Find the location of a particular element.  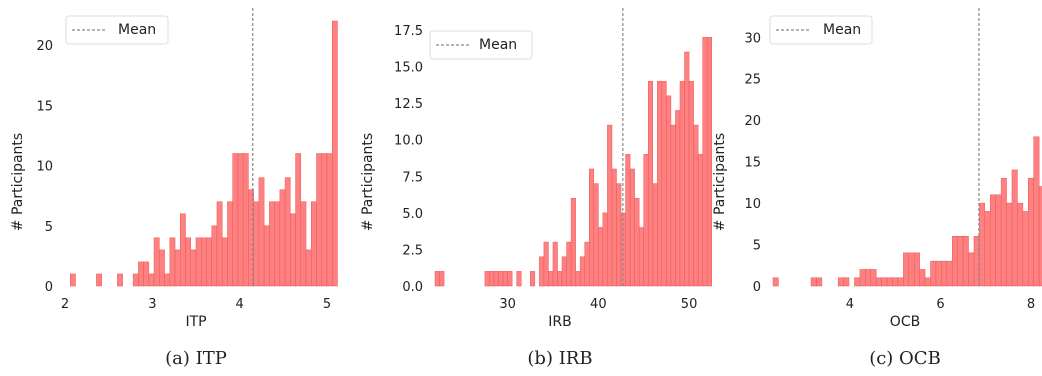

y-tick-label: 7.5 is located at coordinates (412, 177).